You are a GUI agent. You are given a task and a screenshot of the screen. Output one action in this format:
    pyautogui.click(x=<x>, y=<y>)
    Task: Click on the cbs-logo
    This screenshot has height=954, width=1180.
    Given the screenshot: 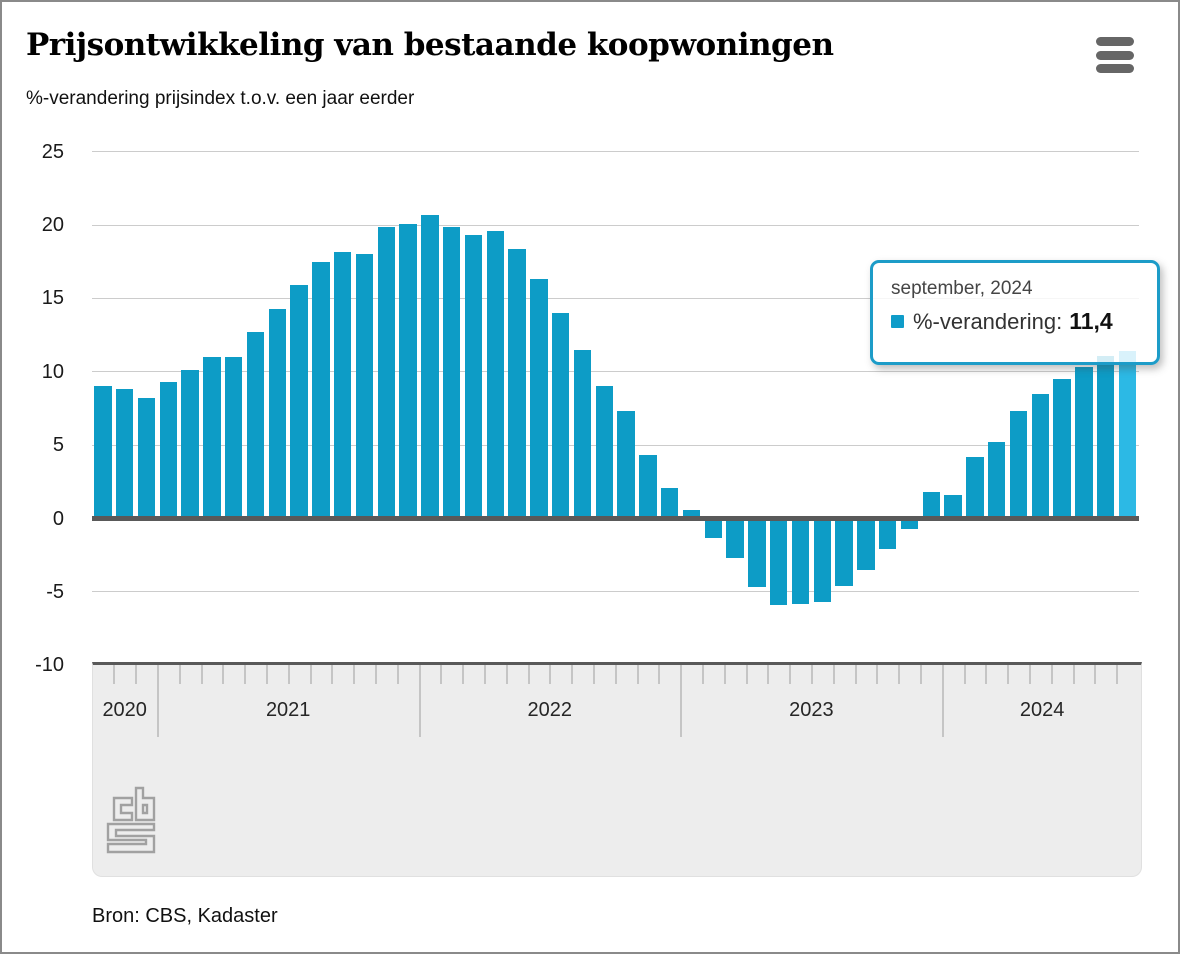 What is the action you would take?
    pyautogui.click(x=131, y=820)
    